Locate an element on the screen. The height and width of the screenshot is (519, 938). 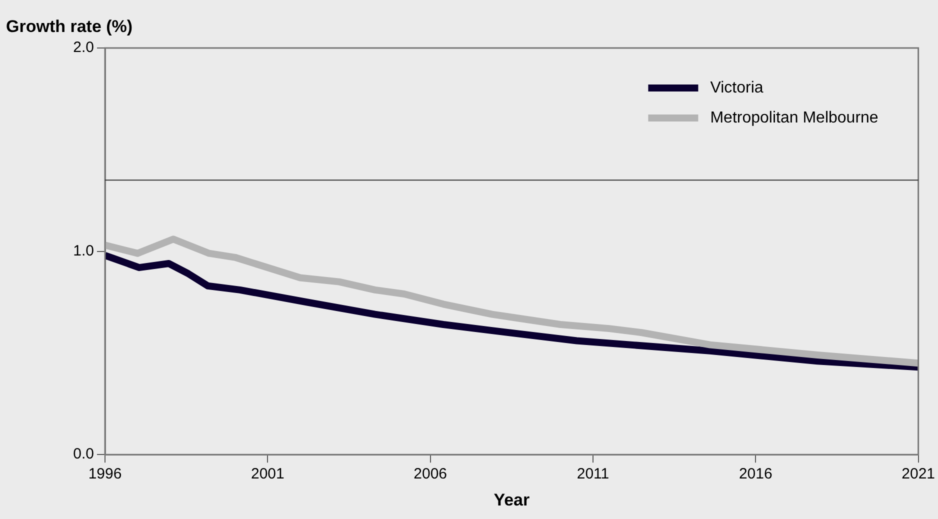
y-tick-label: 0.0 is located at coordinates (83, 454).